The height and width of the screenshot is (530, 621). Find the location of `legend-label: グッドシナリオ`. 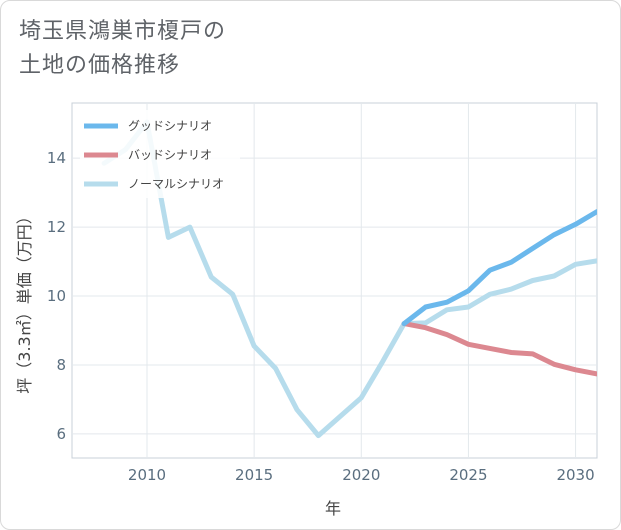

legend-label: グッドシナリオ is located at coordinates (170, 126).